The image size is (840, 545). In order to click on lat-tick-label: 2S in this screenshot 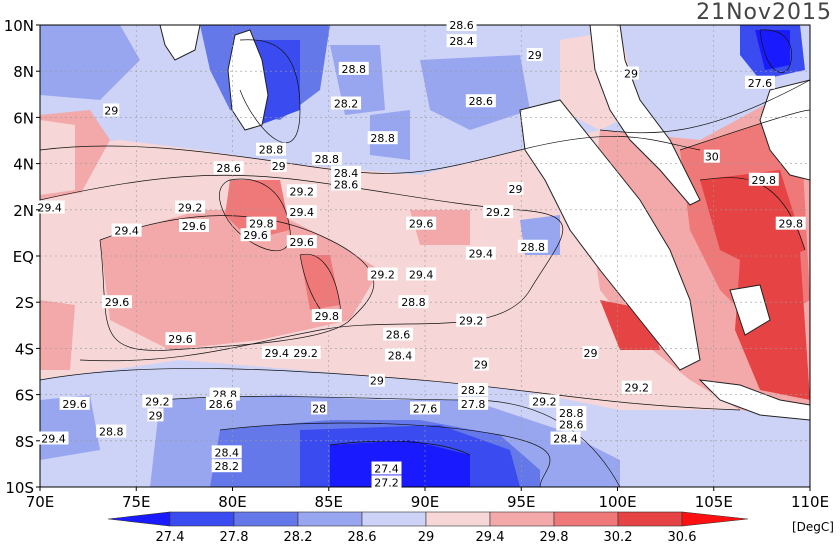, I will do `click(24, 303)`.